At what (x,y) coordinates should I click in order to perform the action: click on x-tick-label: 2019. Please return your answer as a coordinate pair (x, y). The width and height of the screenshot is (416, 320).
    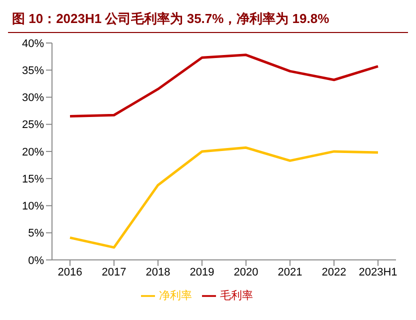
    Looking at the image, I should click on (202, 272).